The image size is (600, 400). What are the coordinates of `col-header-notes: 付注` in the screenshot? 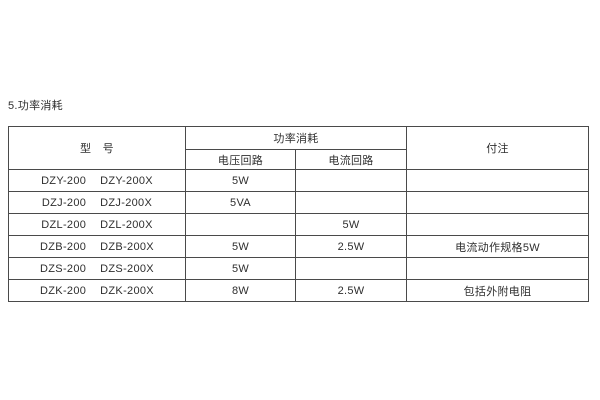 It's located at (498, 148).